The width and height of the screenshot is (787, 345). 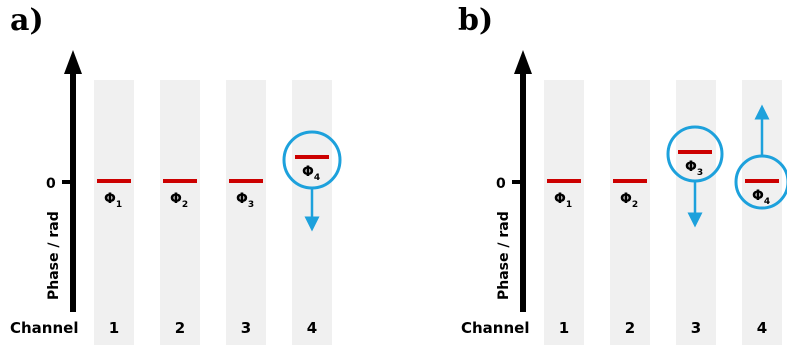 I want to click on panel-a-zero-label: 0, so click(x=51, y=184).